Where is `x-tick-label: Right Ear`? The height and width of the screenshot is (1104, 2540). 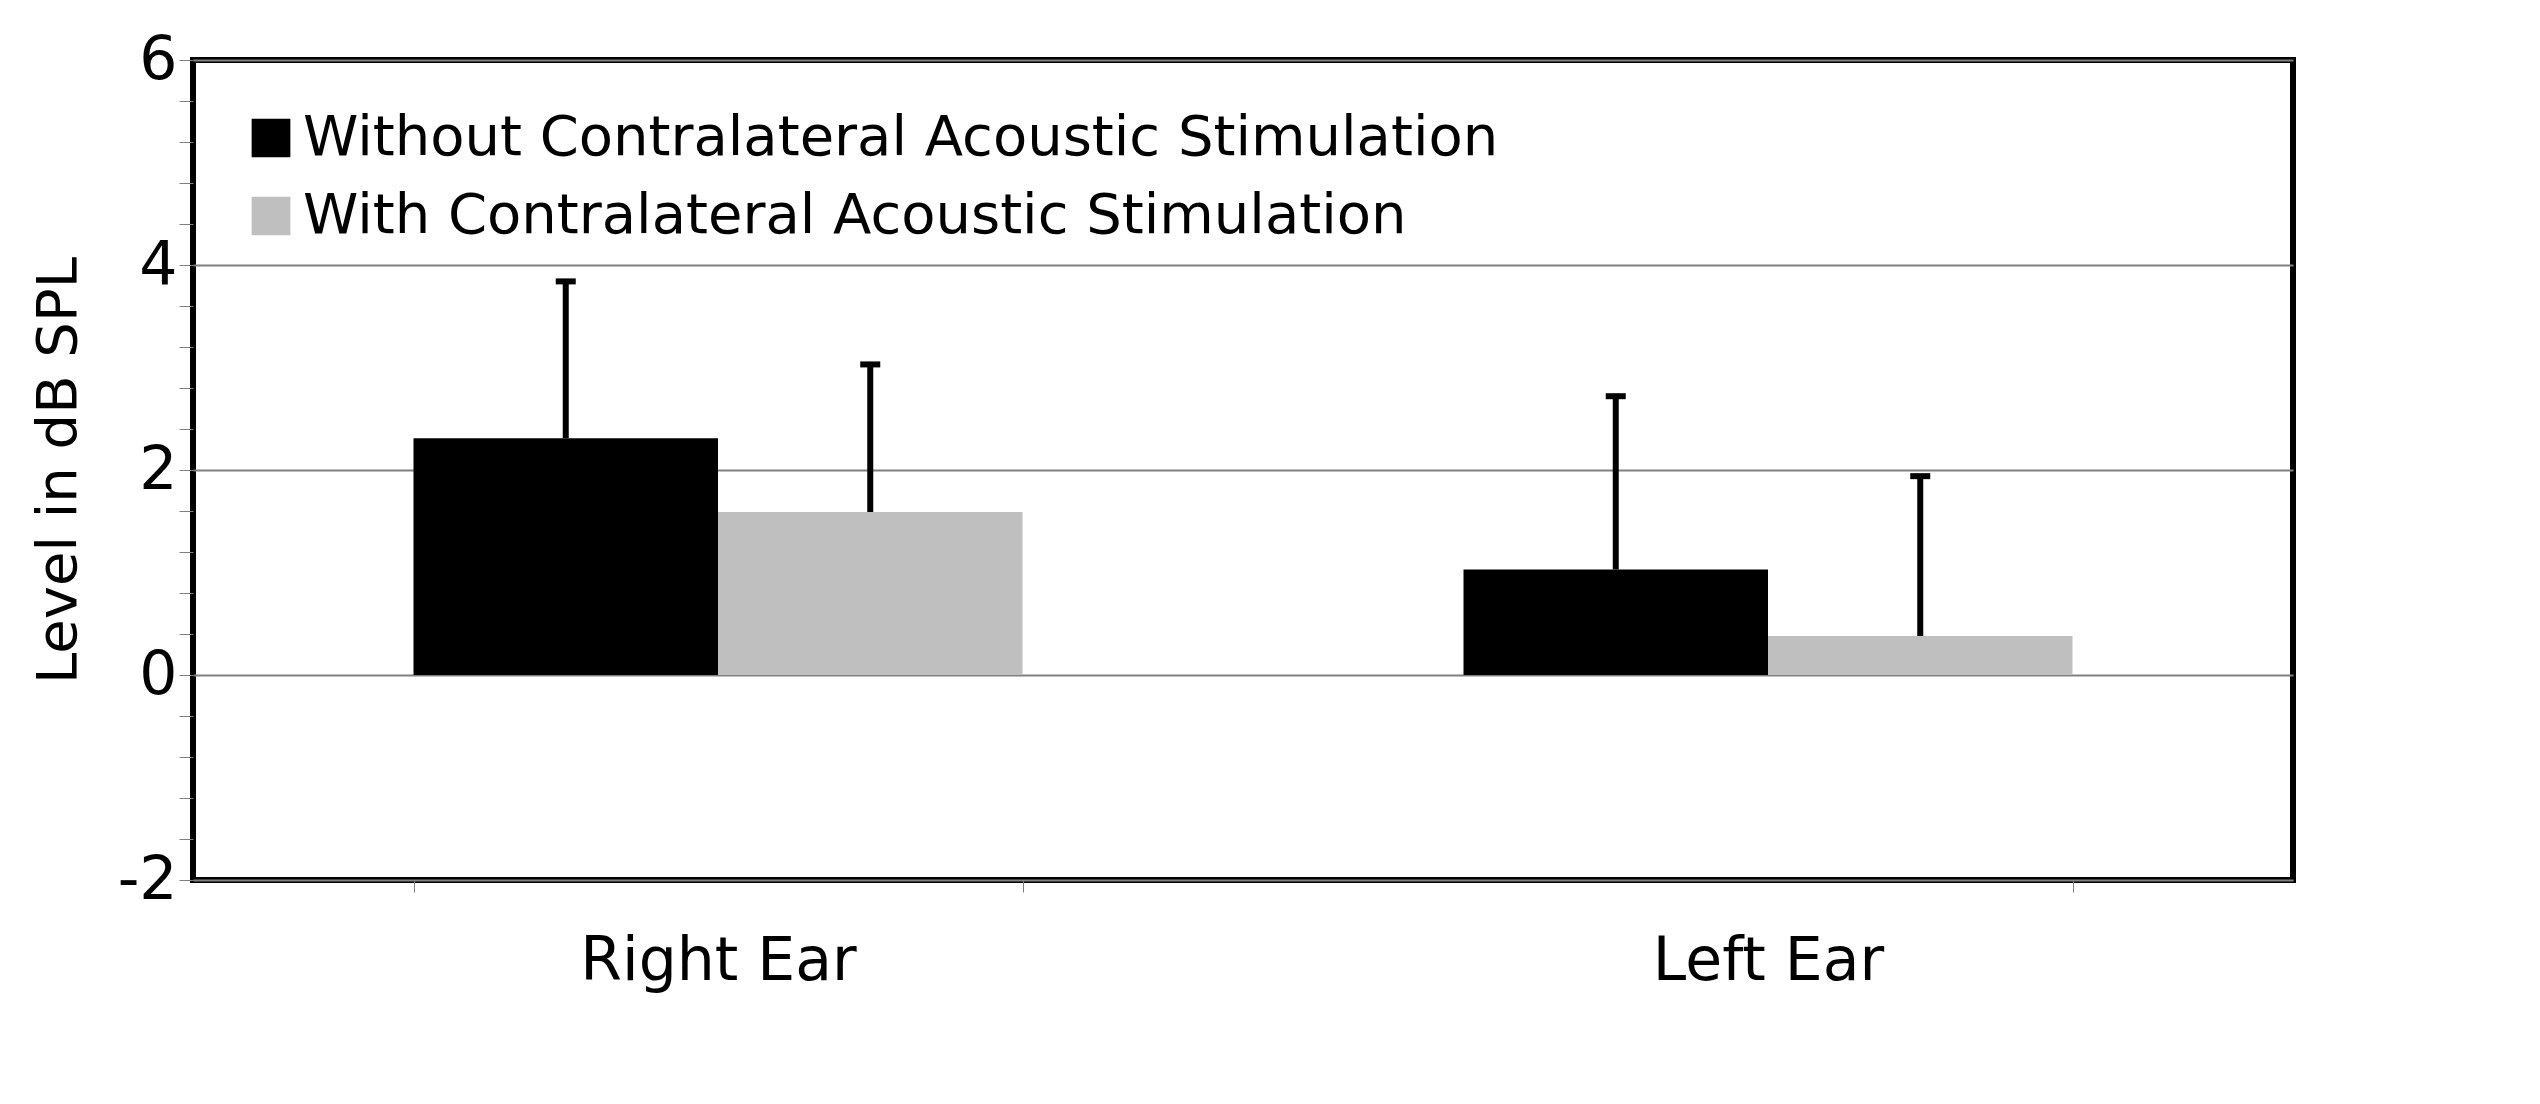 x-tick-label: Right Ear is located at coordinates (719, 958).